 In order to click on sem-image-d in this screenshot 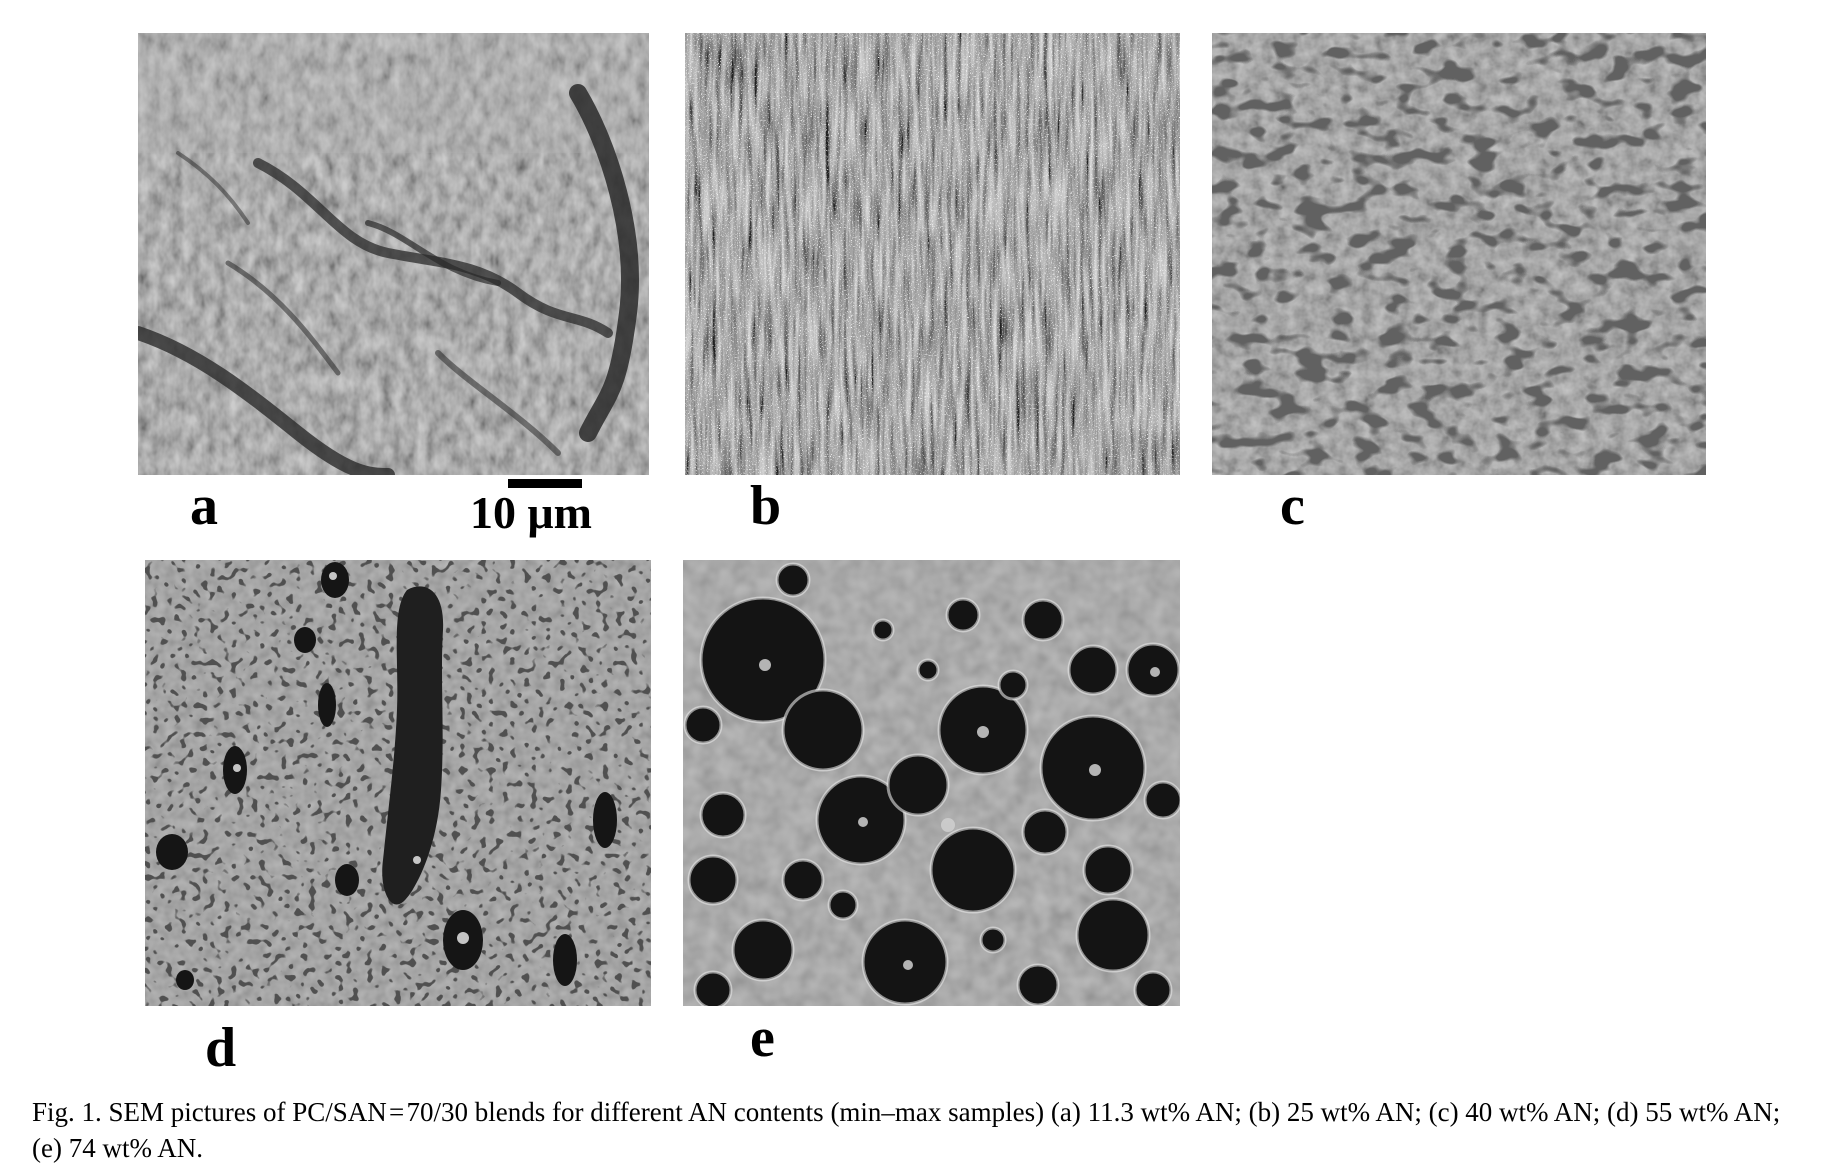, I will do `click(398, 783)`.